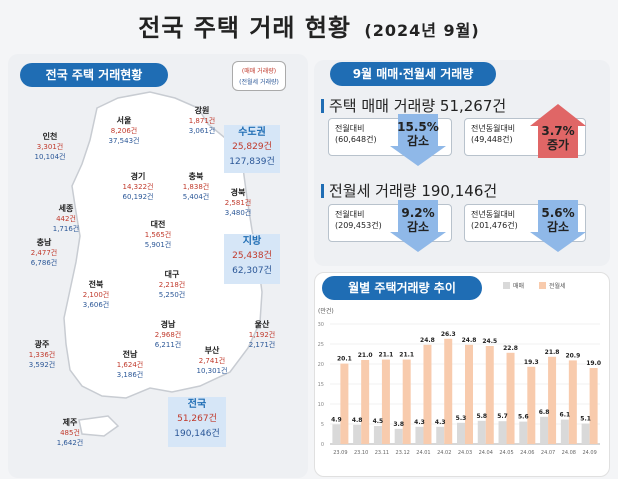  I want to click on region-sale: 1,624건, so click(130, 365).